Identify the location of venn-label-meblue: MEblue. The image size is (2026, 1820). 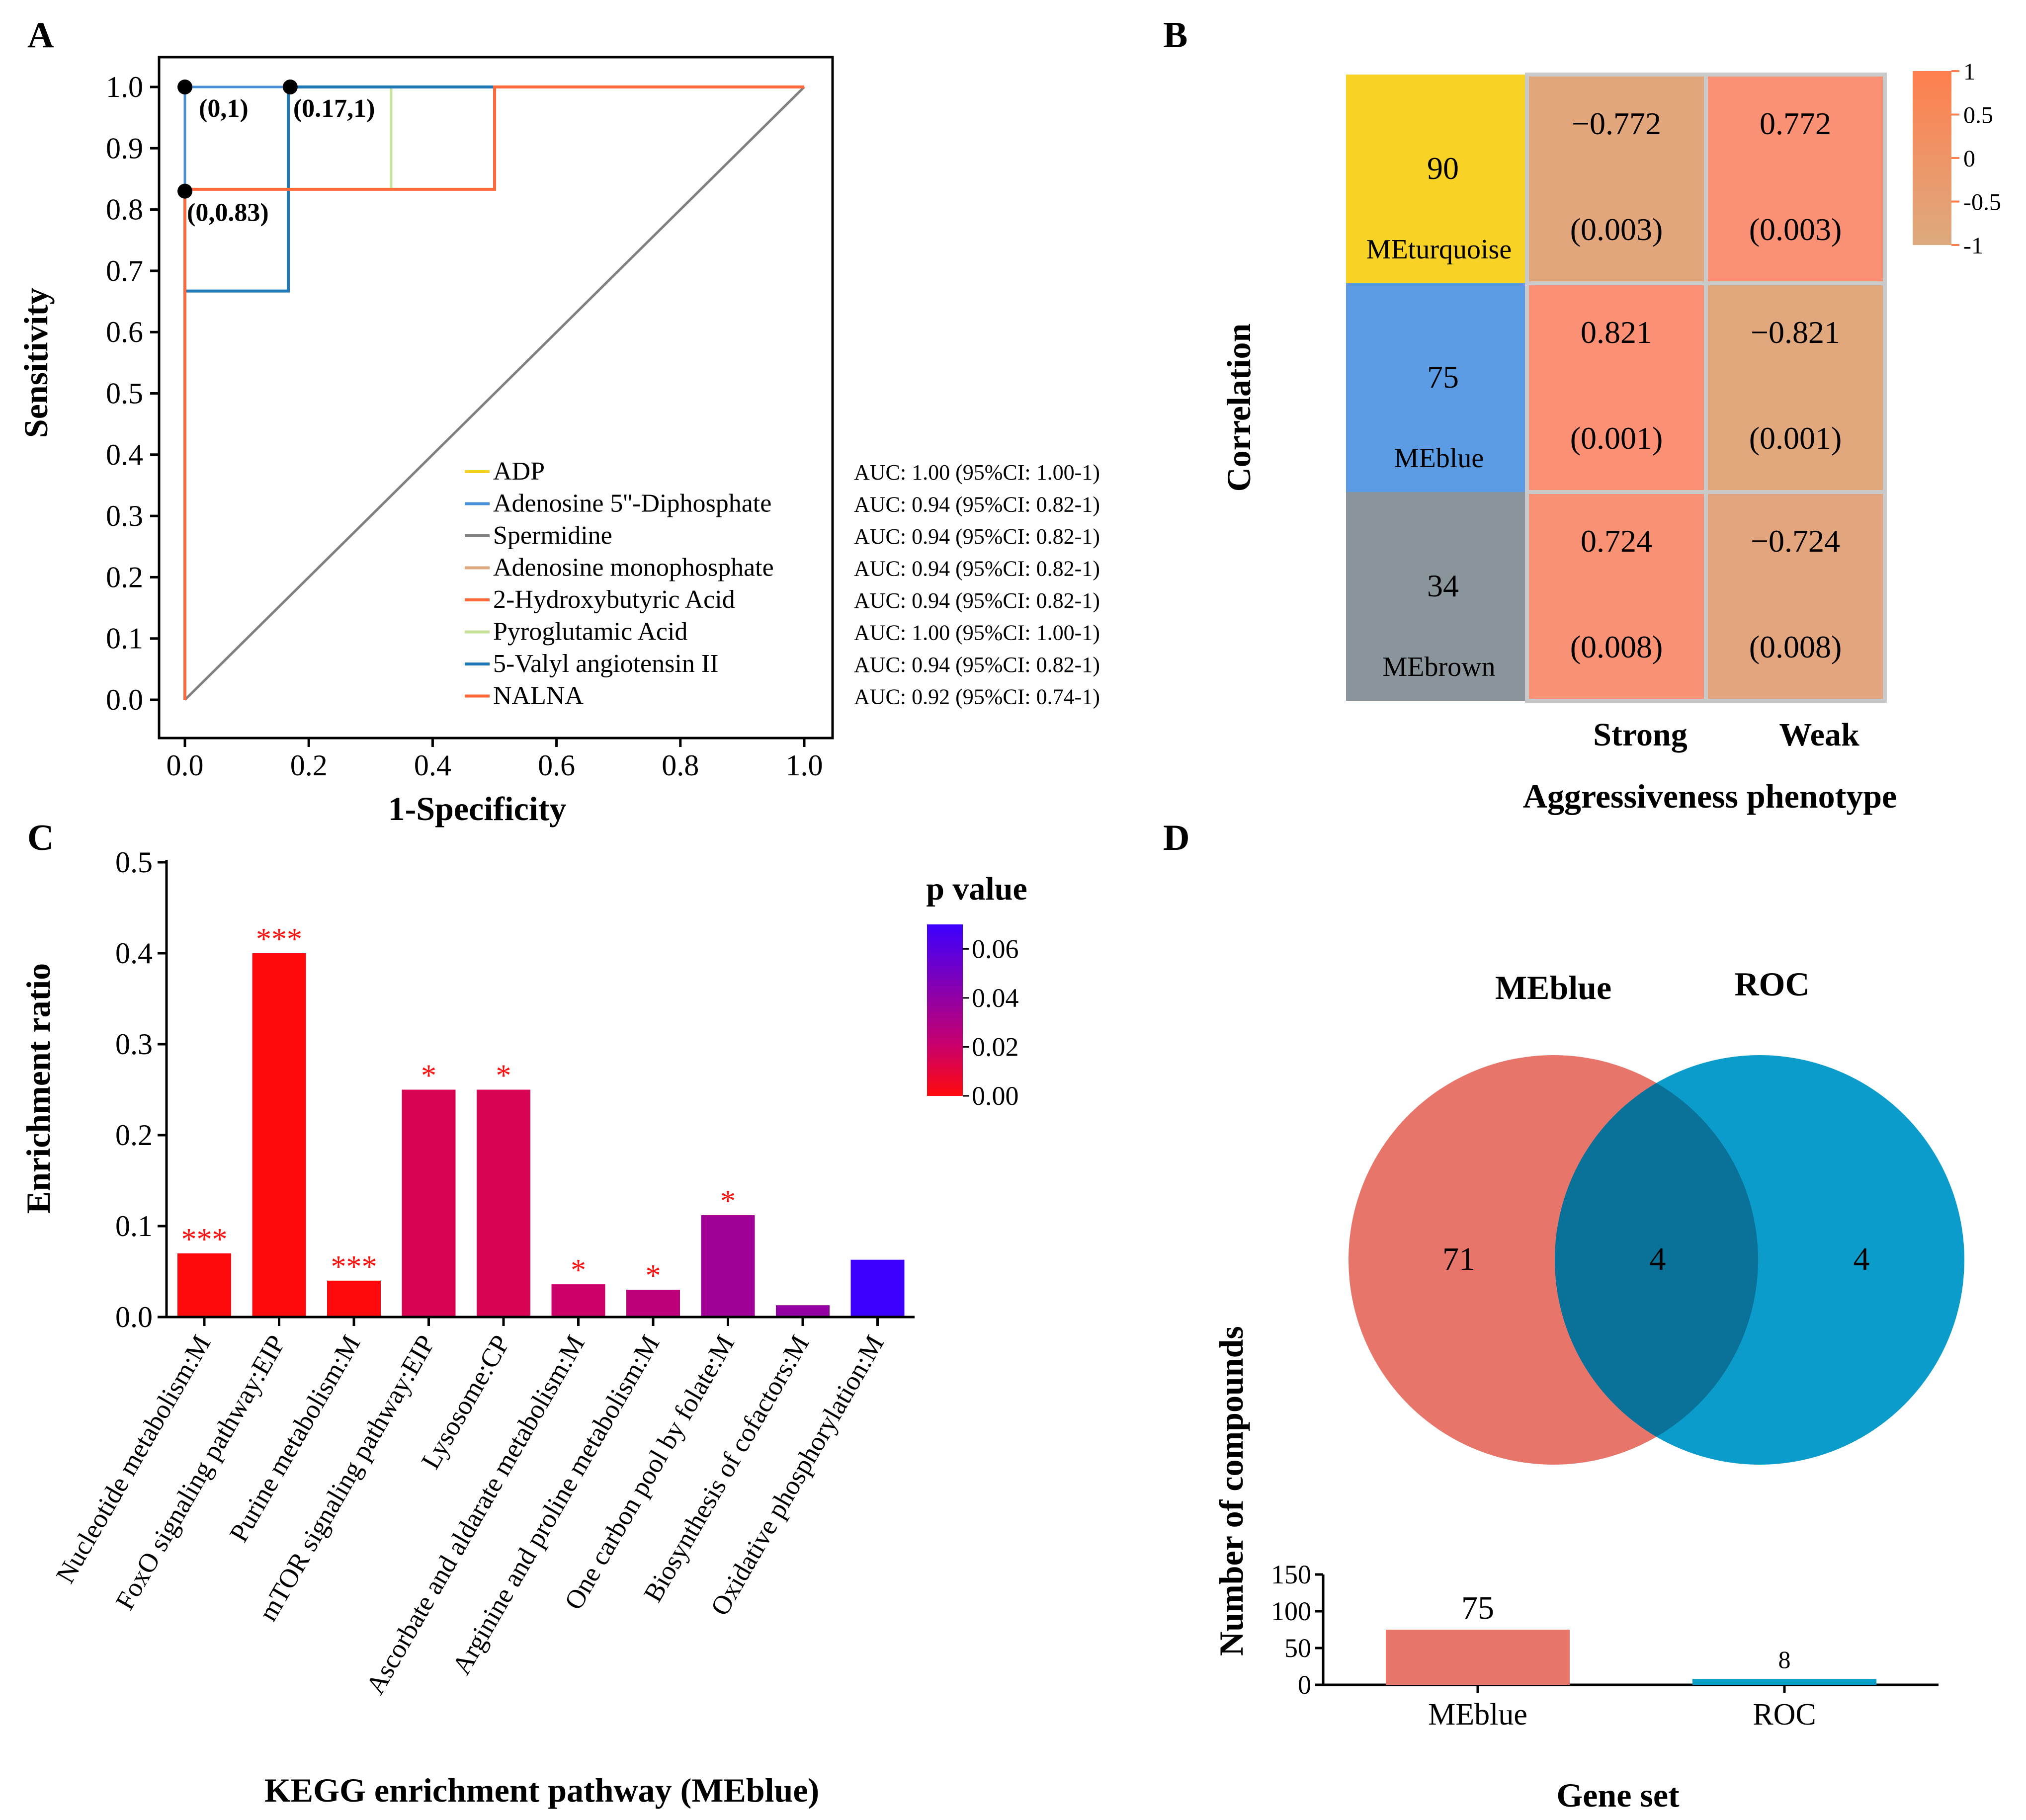
(1553, 987).